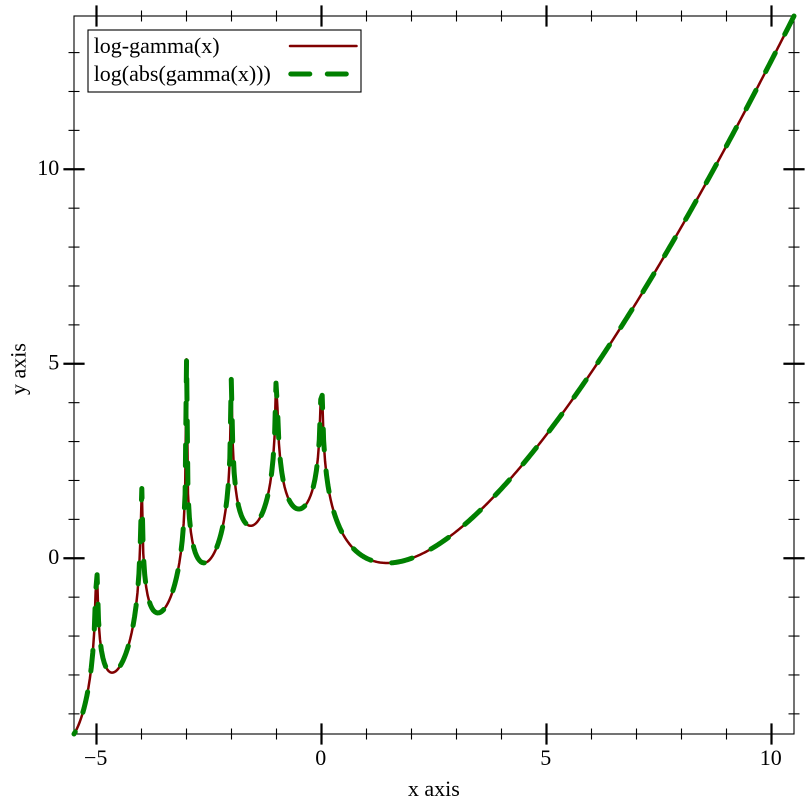 This screenshot has width=812, height=812. What do you see at coordinates (434, 788) in the screenshot?
I see `svg-text: x axis` at bounding box center [434, 788].